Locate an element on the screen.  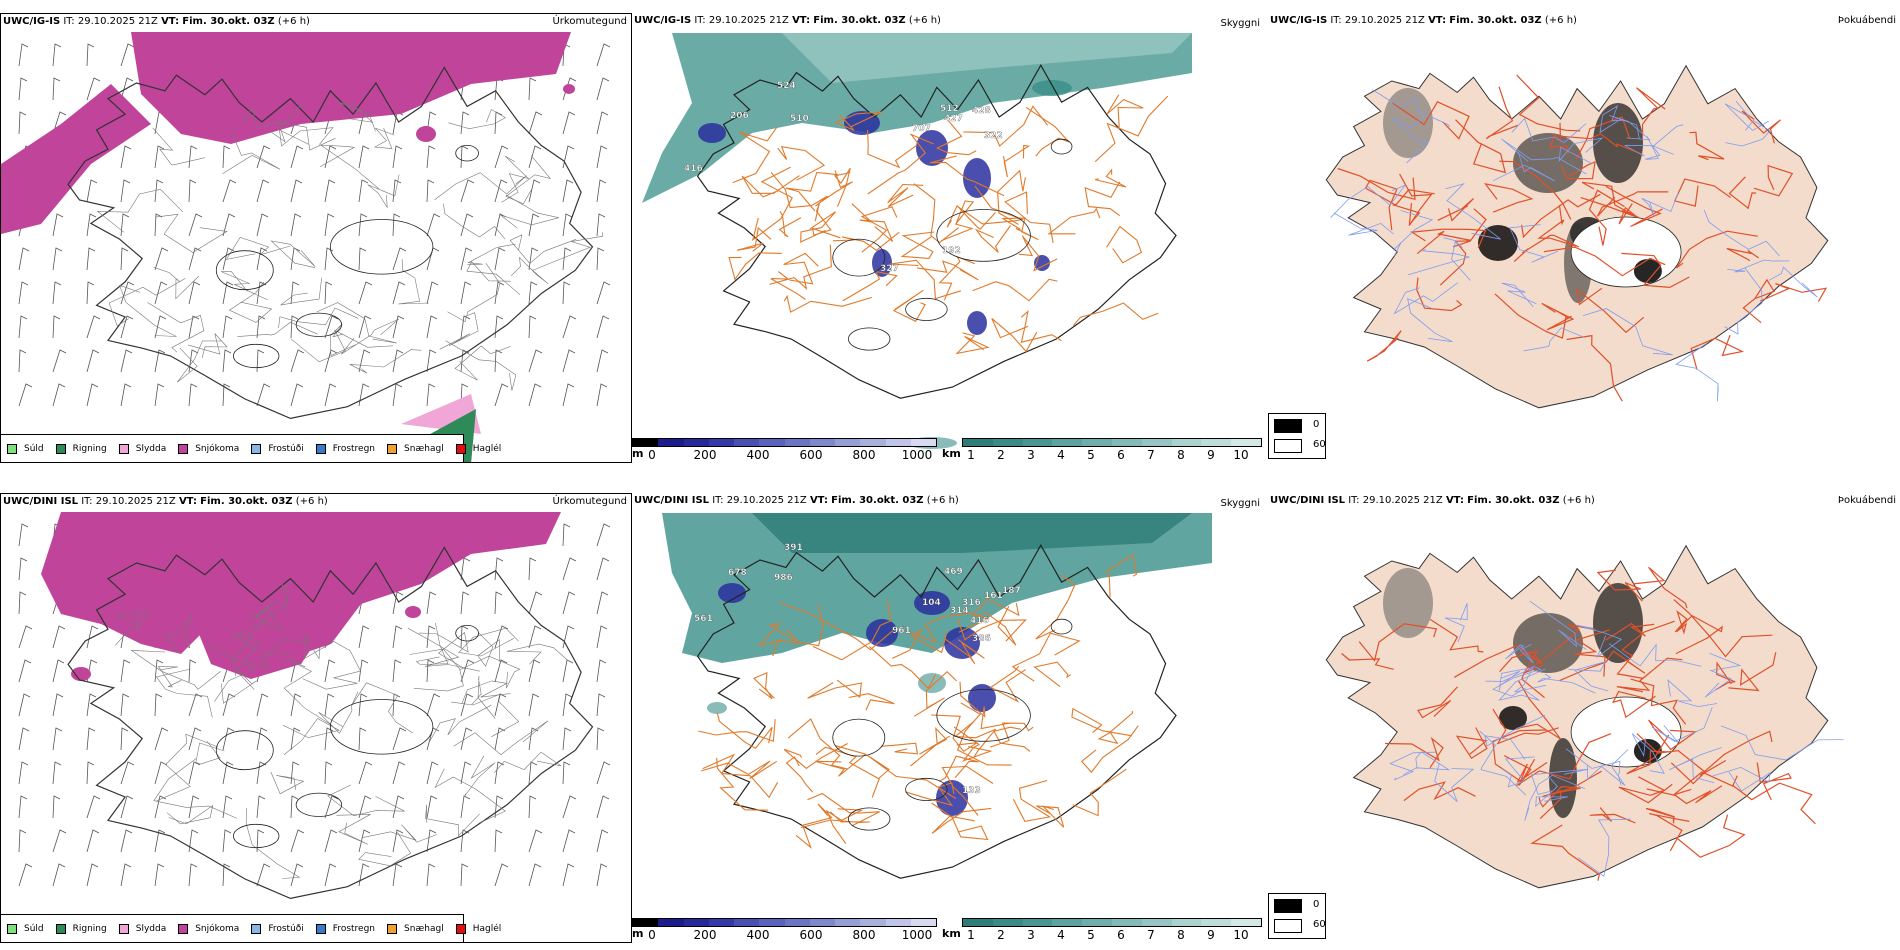
legend-label: Frostregn is located at coordinates (354, 928).